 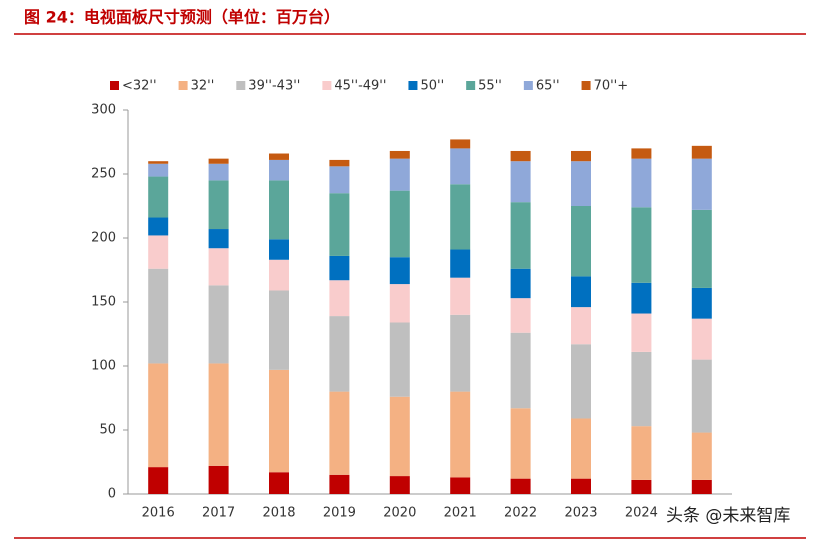 I want to click on x-tick-label: 2024, so click(x=641, y=513).